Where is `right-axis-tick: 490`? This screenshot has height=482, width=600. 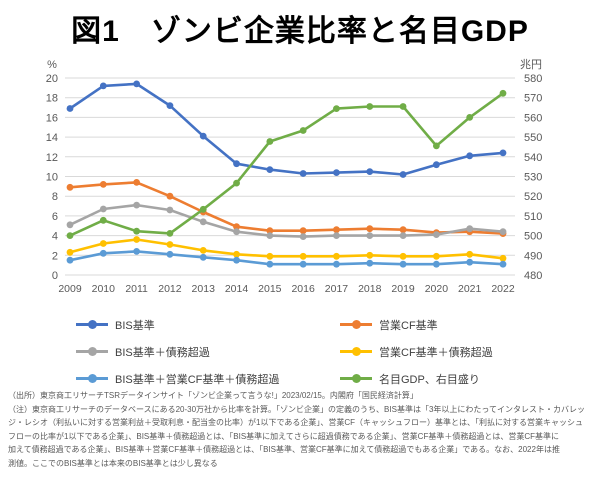
right-axis-tick: 490 is located at coordinates (533, 256).